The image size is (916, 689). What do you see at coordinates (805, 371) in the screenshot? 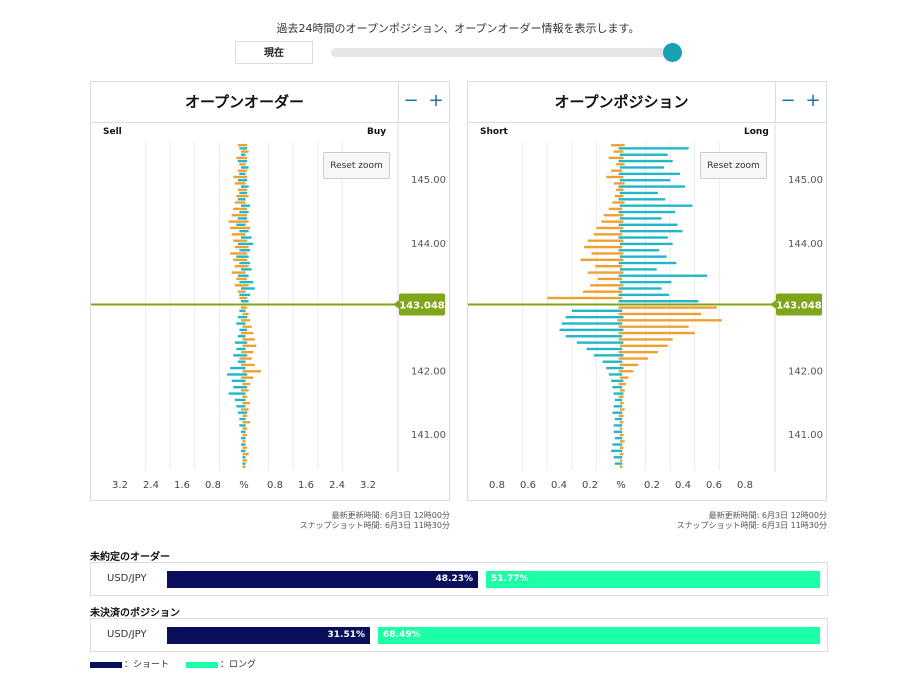
I see `price-tick-label: 142.00` at bounding box center [805, 371].